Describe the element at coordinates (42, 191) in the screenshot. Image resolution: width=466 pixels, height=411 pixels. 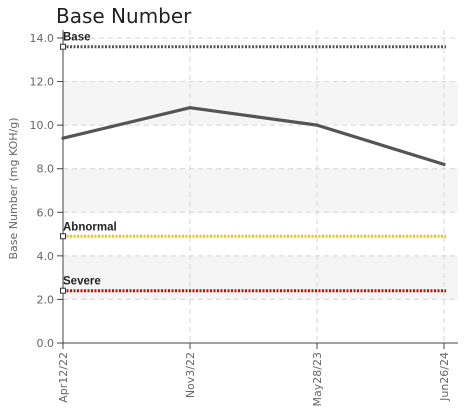
I see `y-tick-labels: 0.0 2.0 4.0 6.0 8.0 10.0 12.0 14.0` at that location.